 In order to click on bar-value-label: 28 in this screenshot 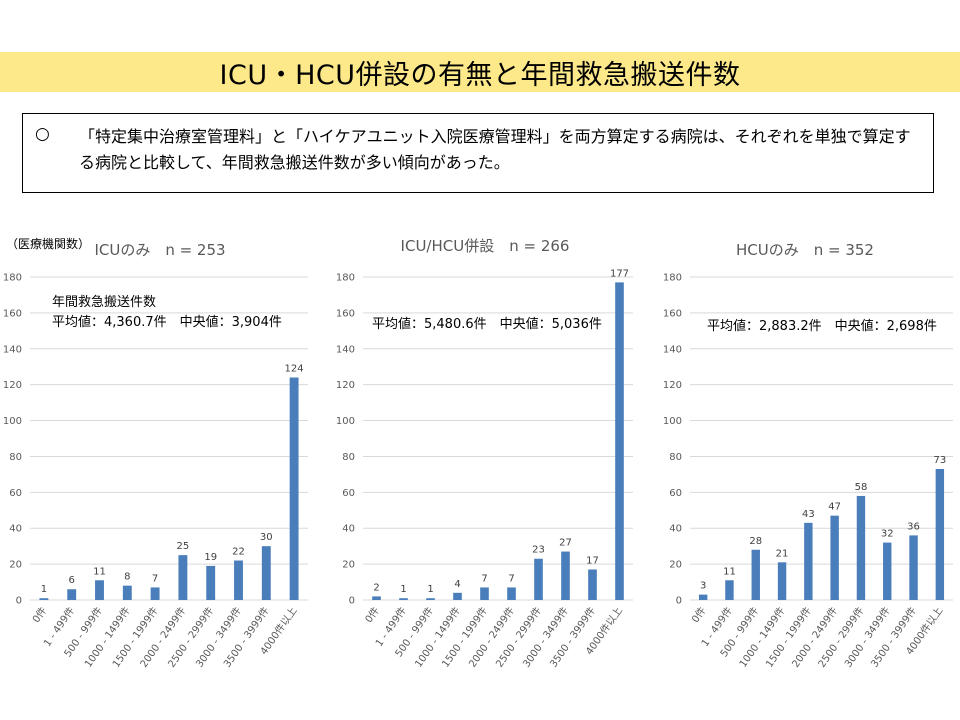, I will do `click(755, 541)`.